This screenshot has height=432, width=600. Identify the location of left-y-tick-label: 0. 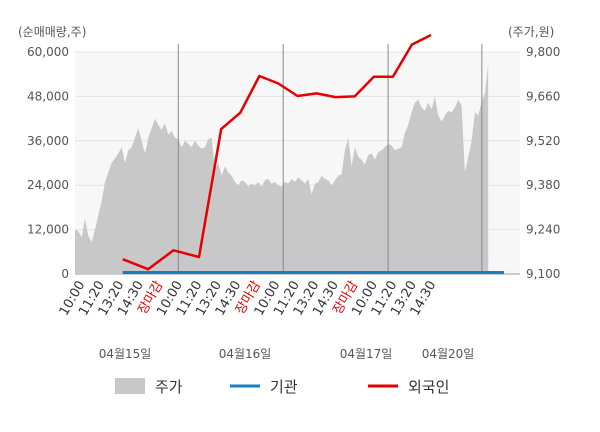
(65, 274).